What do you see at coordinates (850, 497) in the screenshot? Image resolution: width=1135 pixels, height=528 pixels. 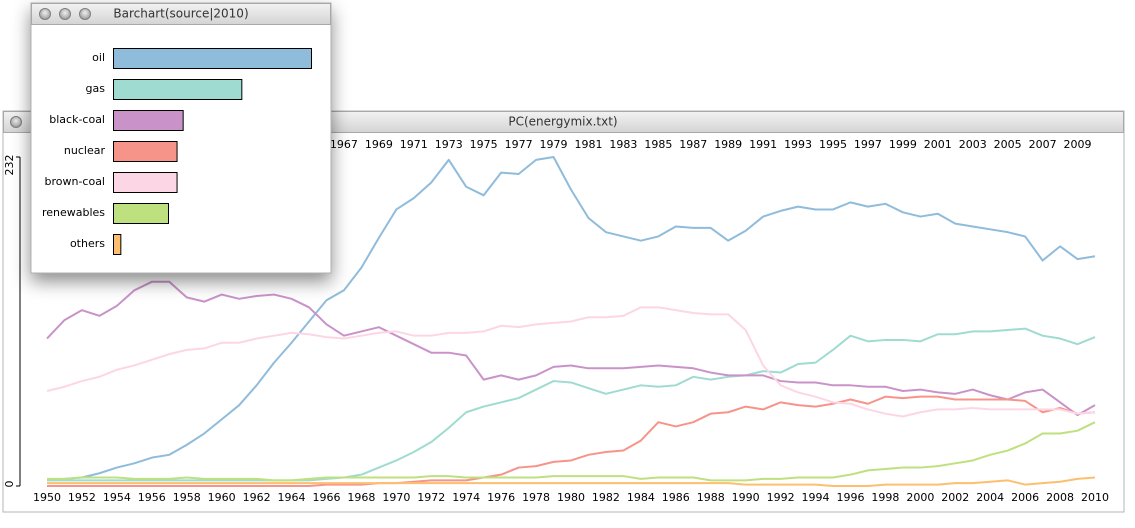 I see `x-tick-label: 1996` at bounding box center [850, 497].